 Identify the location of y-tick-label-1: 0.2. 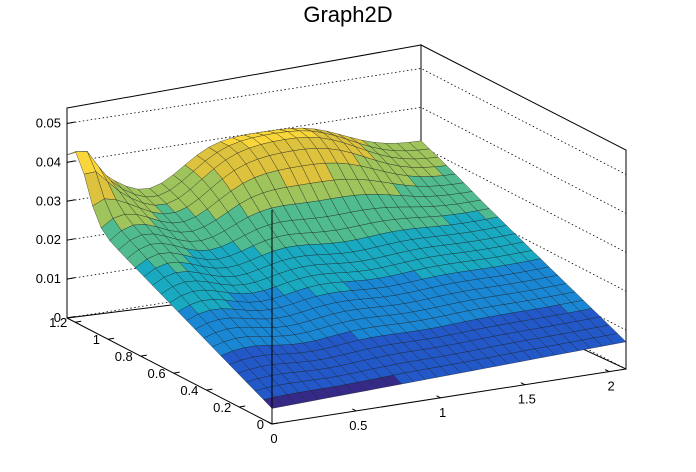
(222, 407).